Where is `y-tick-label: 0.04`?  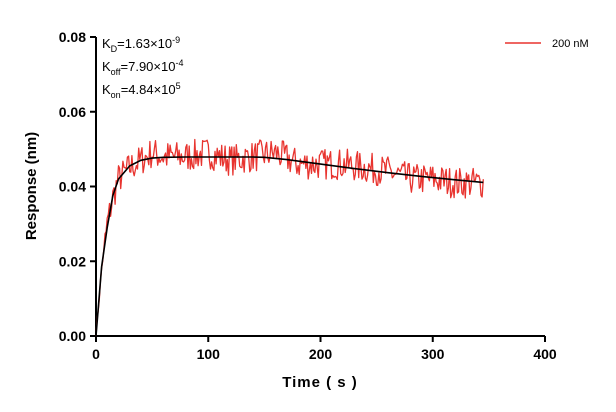 y-tick-label: 0.04 is located at coordinates (72, 187).